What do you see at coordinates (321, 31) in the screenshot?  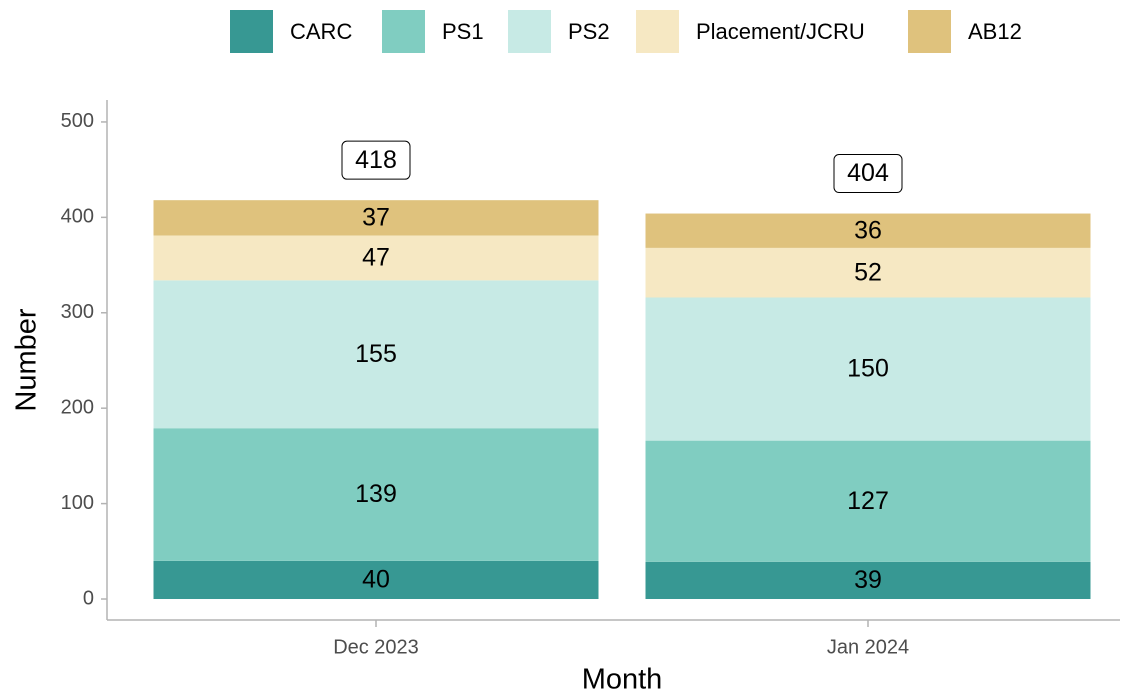 I see `legend-label: CARC` at bounding box center [321, 31].